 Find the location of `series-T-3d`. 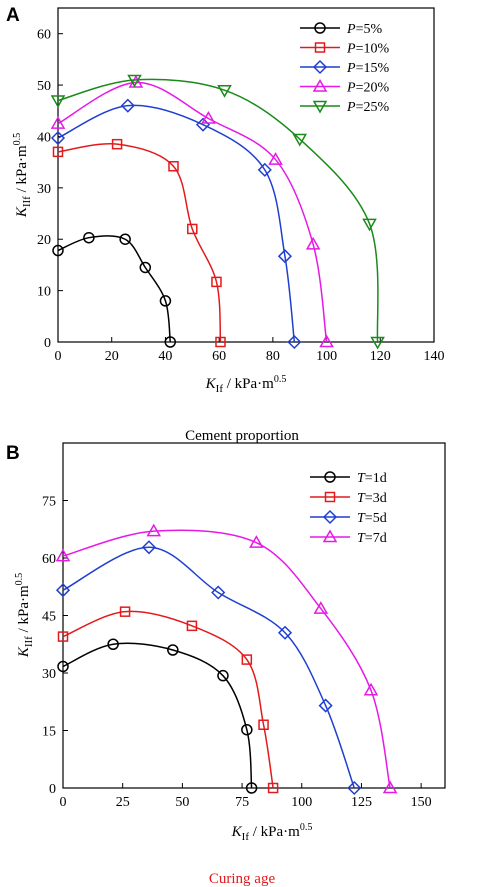

series-T-3d is located at coordinates (168, 700).